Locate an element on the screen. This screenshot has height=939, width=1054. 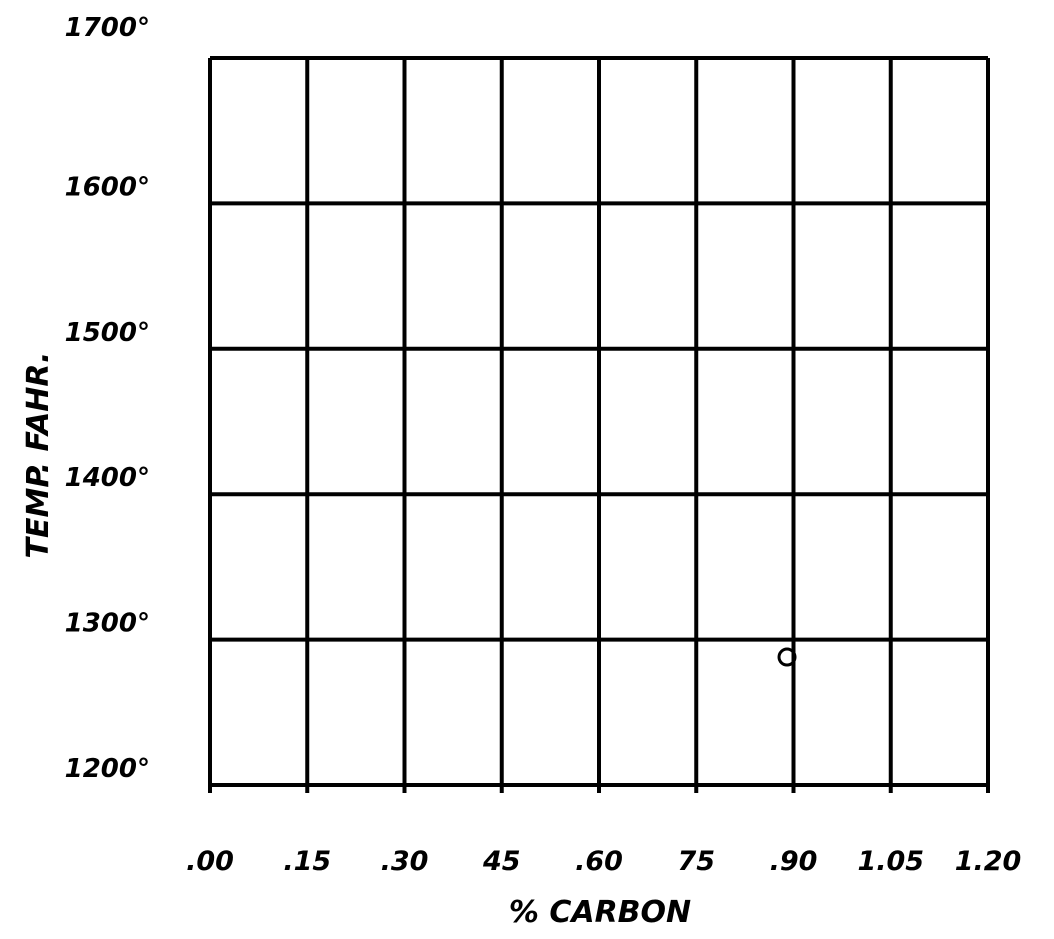
x-tick-label: .90 is located at coordinates (794, 861).